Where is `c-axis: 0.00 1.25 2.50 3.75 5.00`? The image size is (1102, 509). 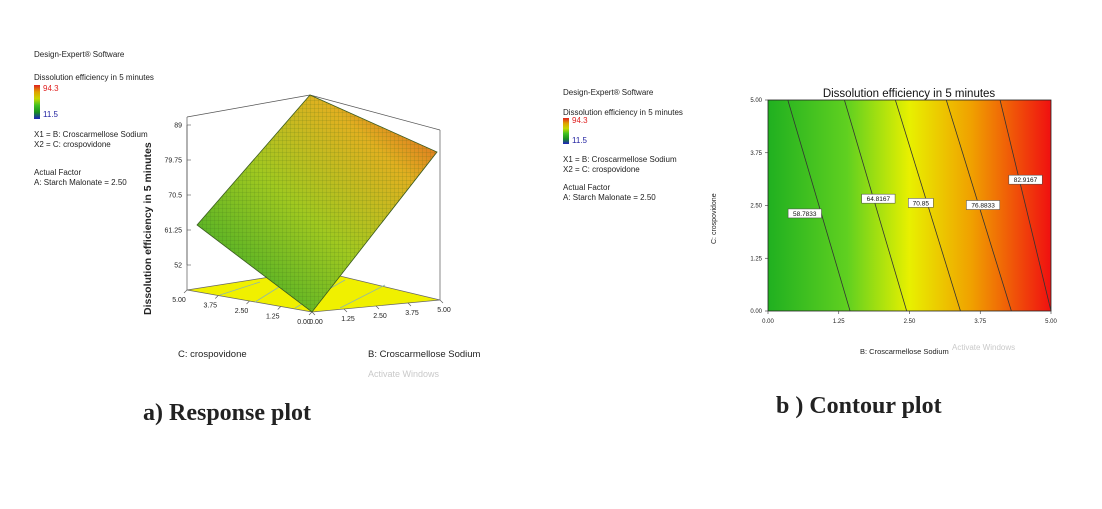
c-axis: 0.00 1.25 2.50 3.75 5.00 is located at coordinates (242, 307).